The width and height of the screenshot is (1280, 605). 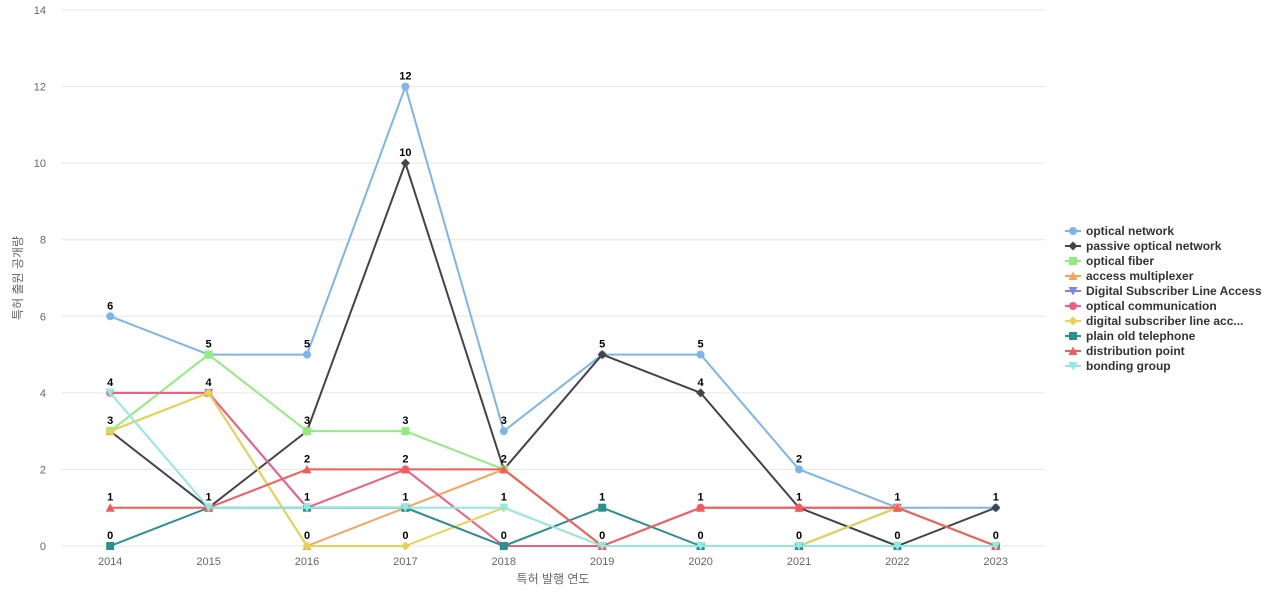 I want to click on legend-item: passive optical network, so click(x=1143, y=246).